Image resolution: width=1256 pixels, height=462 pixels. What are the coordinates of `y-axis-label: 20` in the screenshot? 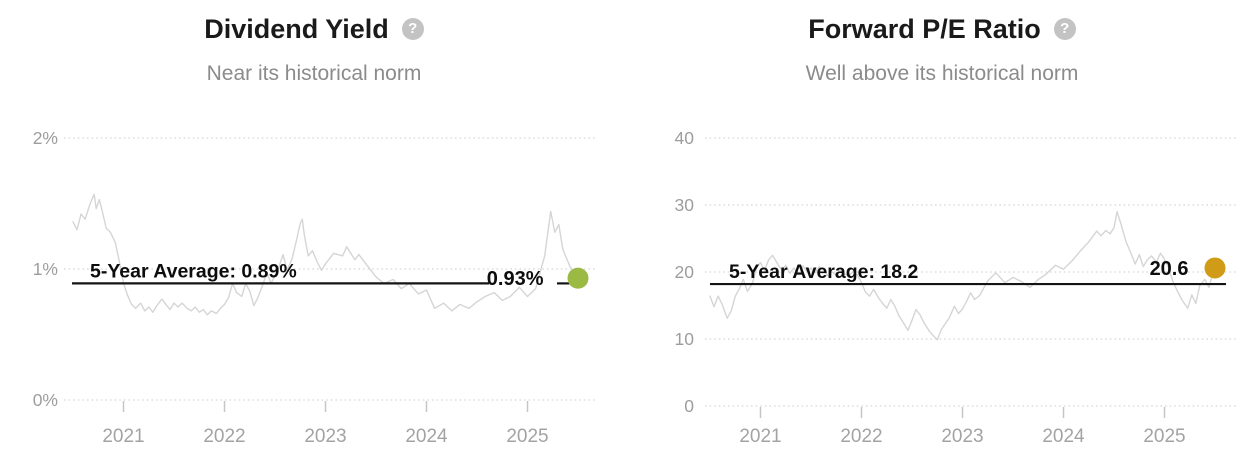 It's located at (685, 272).